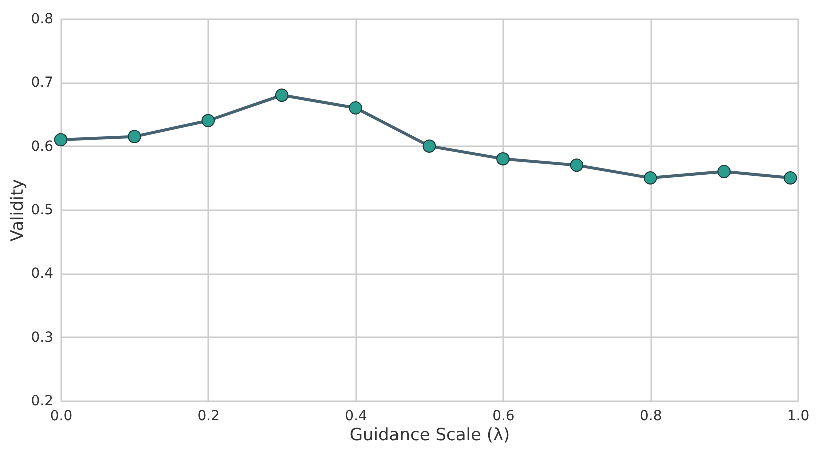 This screenshot has width=834, height=453. Describe the element at coordinates (61, 416) in the screenshot. I see `x-tick-label: 0.0` at that location.